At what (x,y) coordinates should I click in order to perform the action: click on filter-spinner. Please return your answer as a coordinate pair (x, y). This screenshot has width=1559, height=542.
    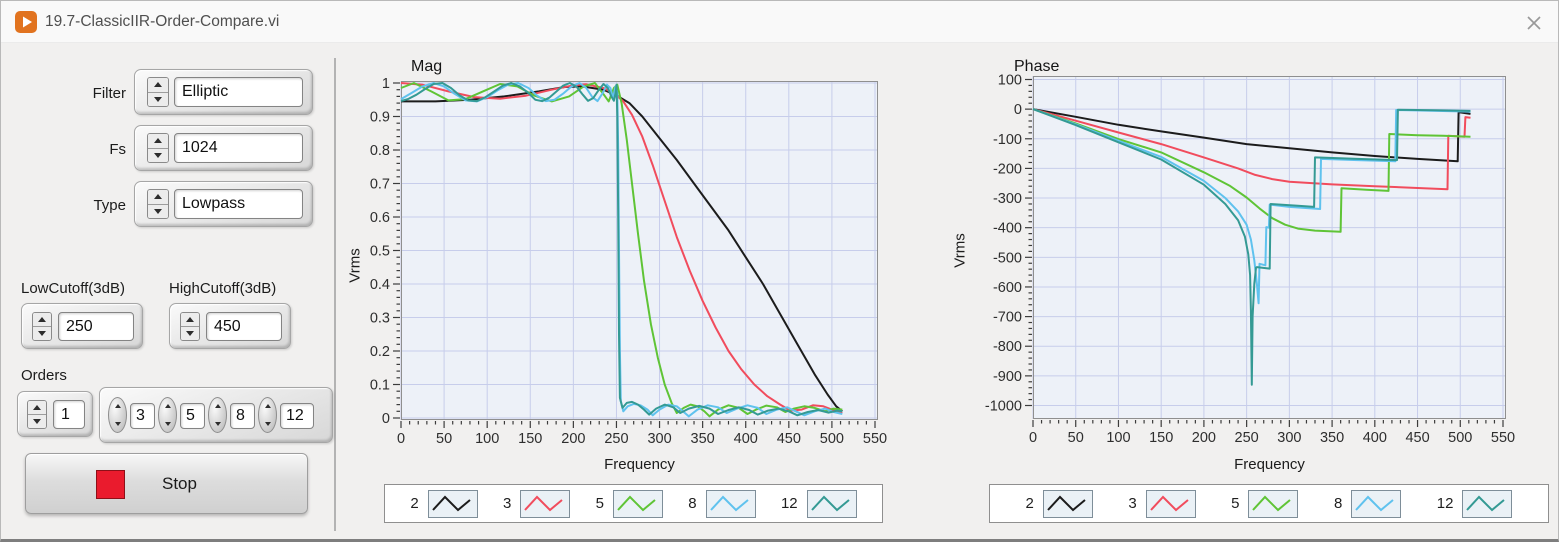
    Looking at the image, I should click on (158, 92).